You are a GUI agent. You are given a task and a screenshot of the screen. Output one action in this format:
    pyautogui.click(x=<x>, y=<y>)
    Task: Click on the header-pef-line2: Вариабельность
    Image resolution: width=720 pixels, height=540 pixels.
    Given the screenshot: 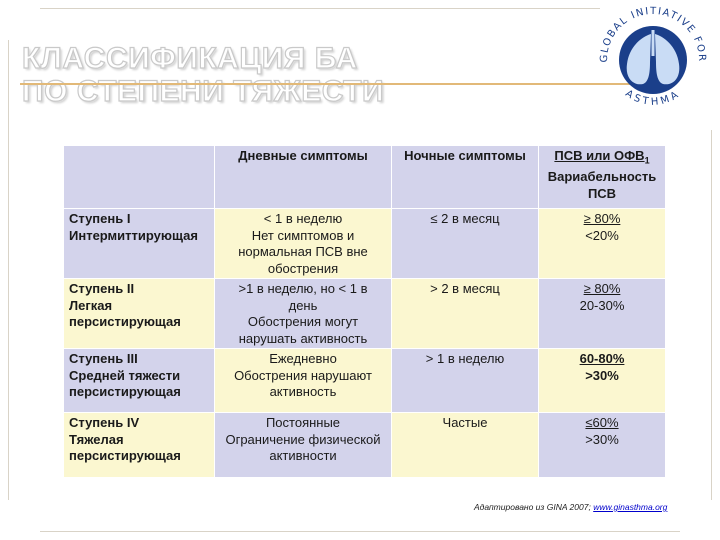 What is the action you would take?
    pyautogui.click(x=602, y=177)
    